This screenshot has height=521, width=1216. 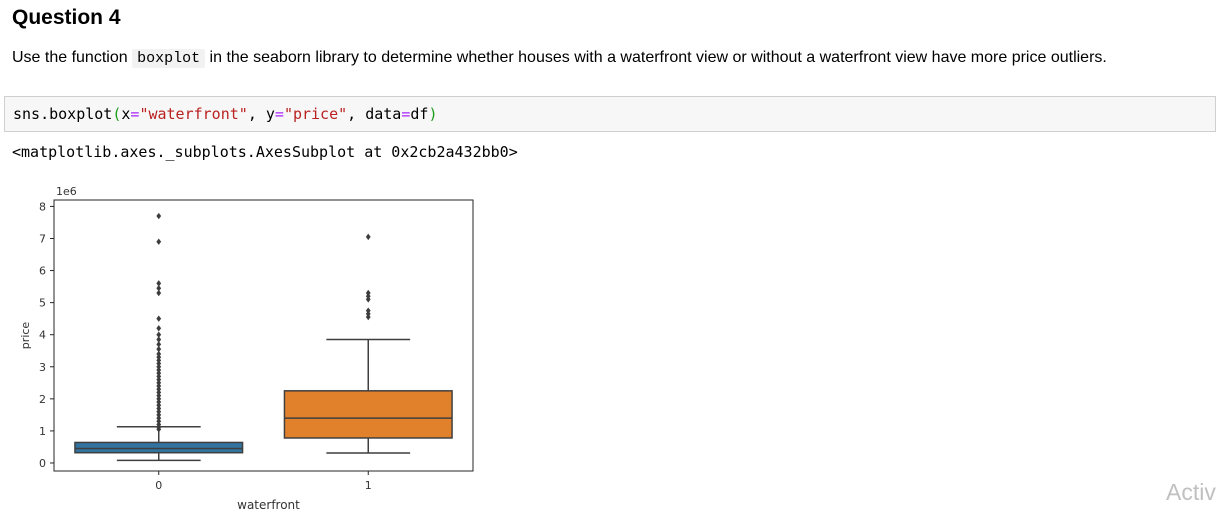 I want to click on code-token: (, so click(x=117, y=114).